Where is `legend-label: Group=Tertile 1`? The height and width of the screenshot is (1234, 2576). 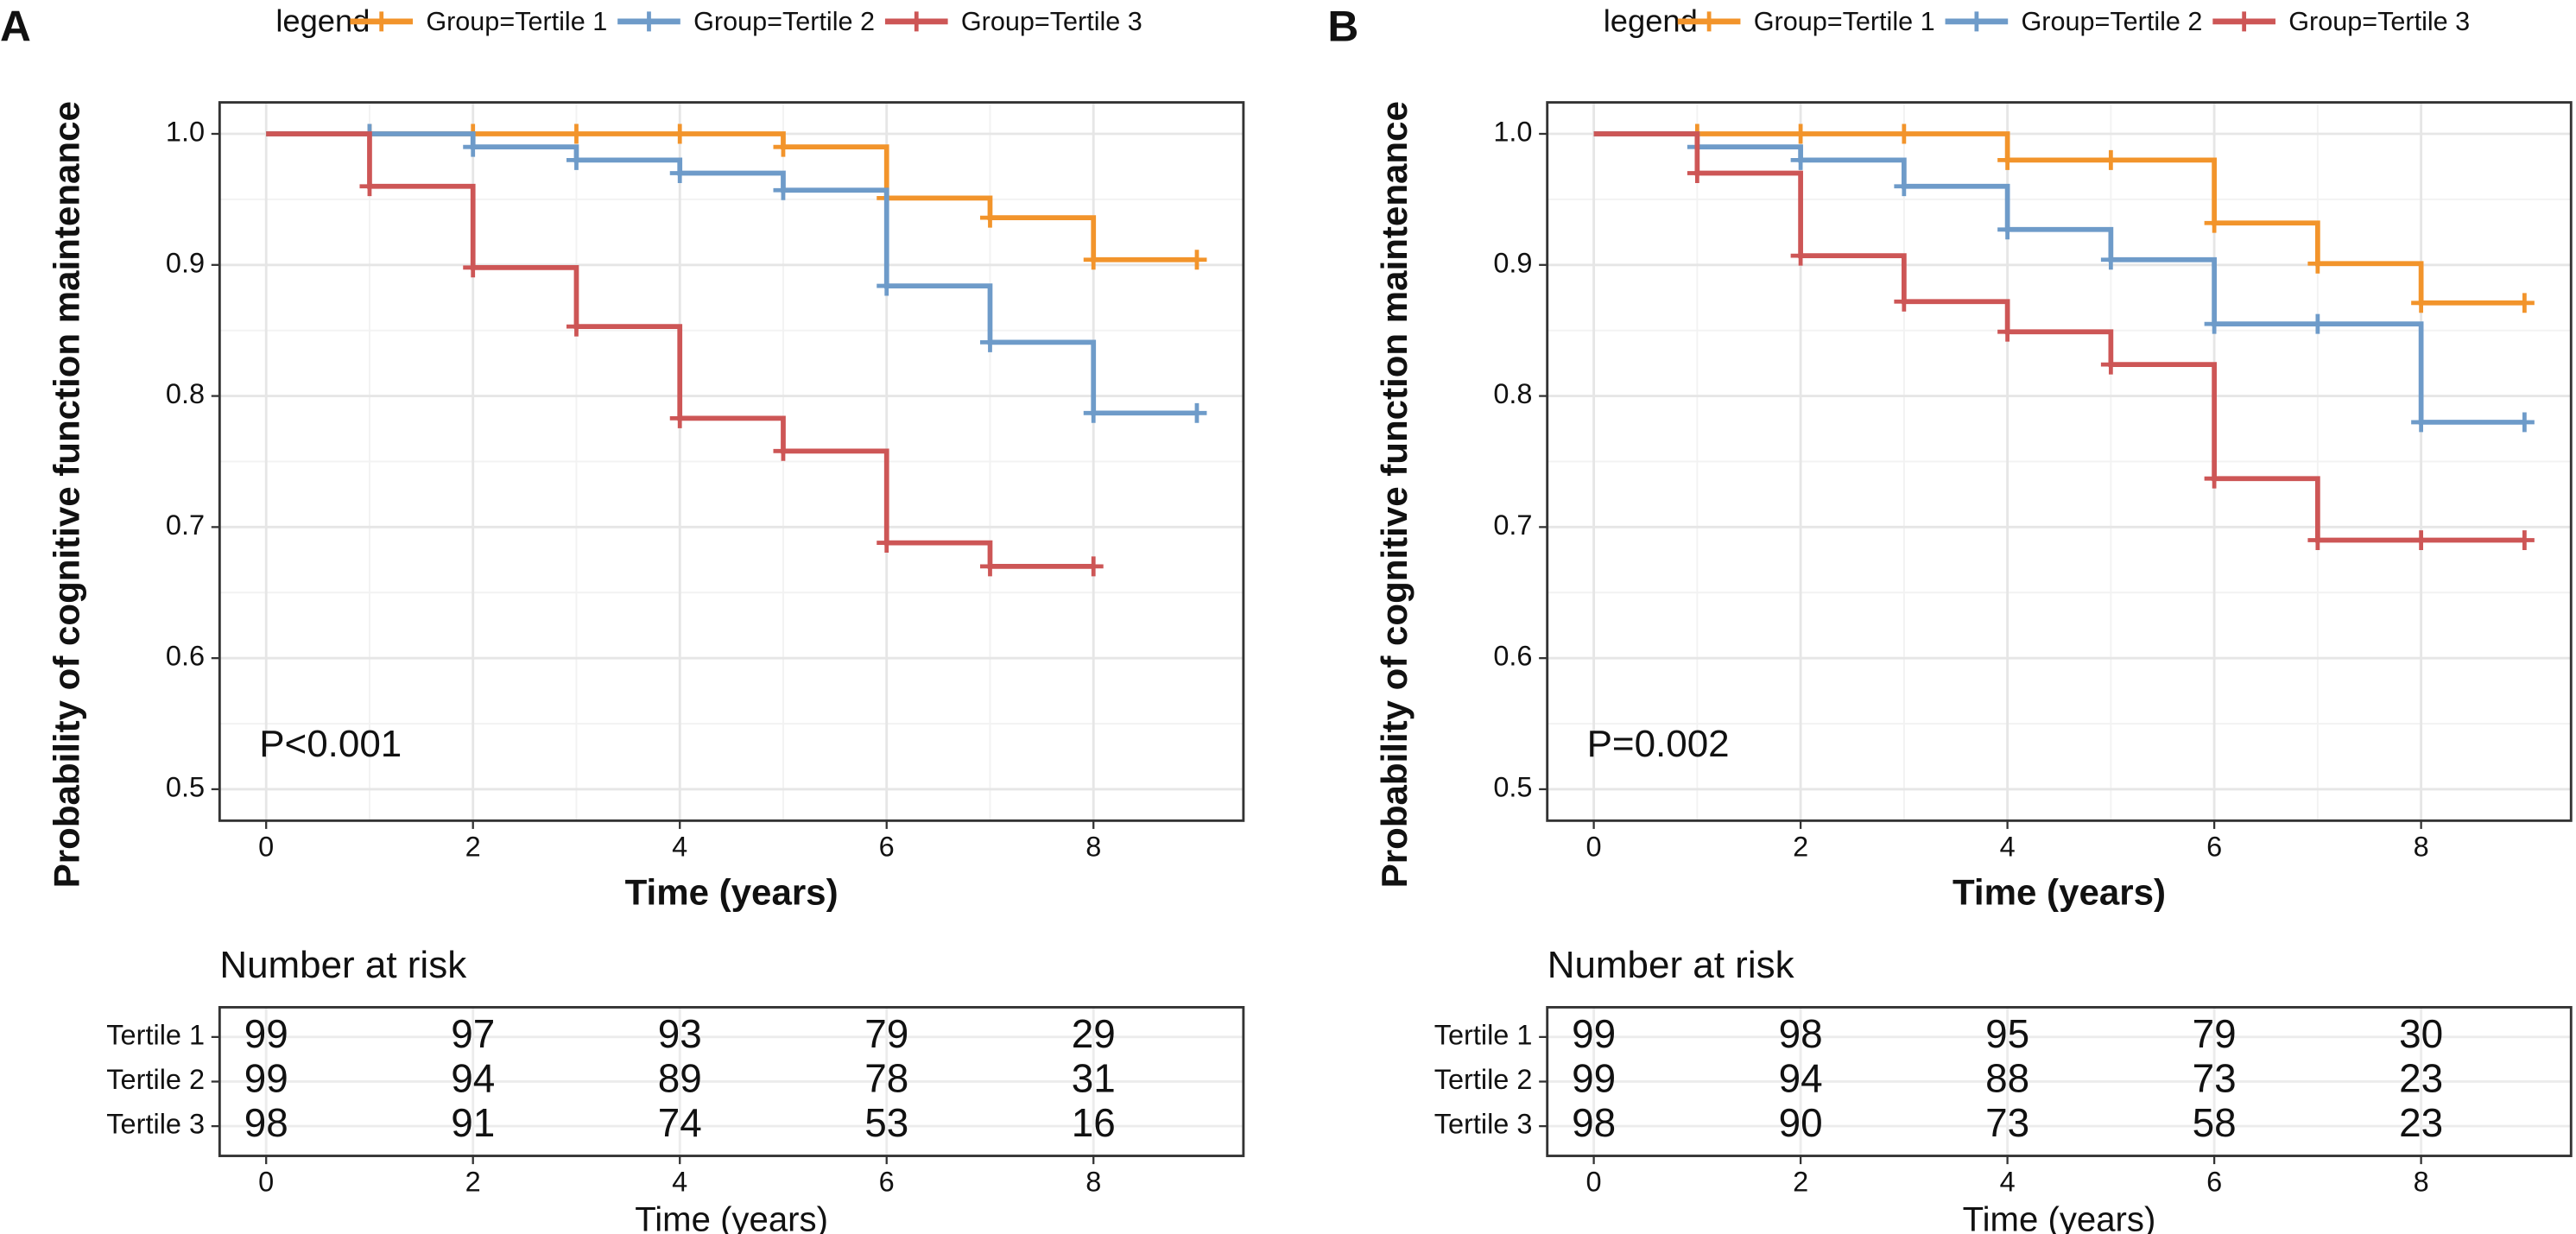
legend-label: Group=Tertile 1 is located at coordinates (516, 21).